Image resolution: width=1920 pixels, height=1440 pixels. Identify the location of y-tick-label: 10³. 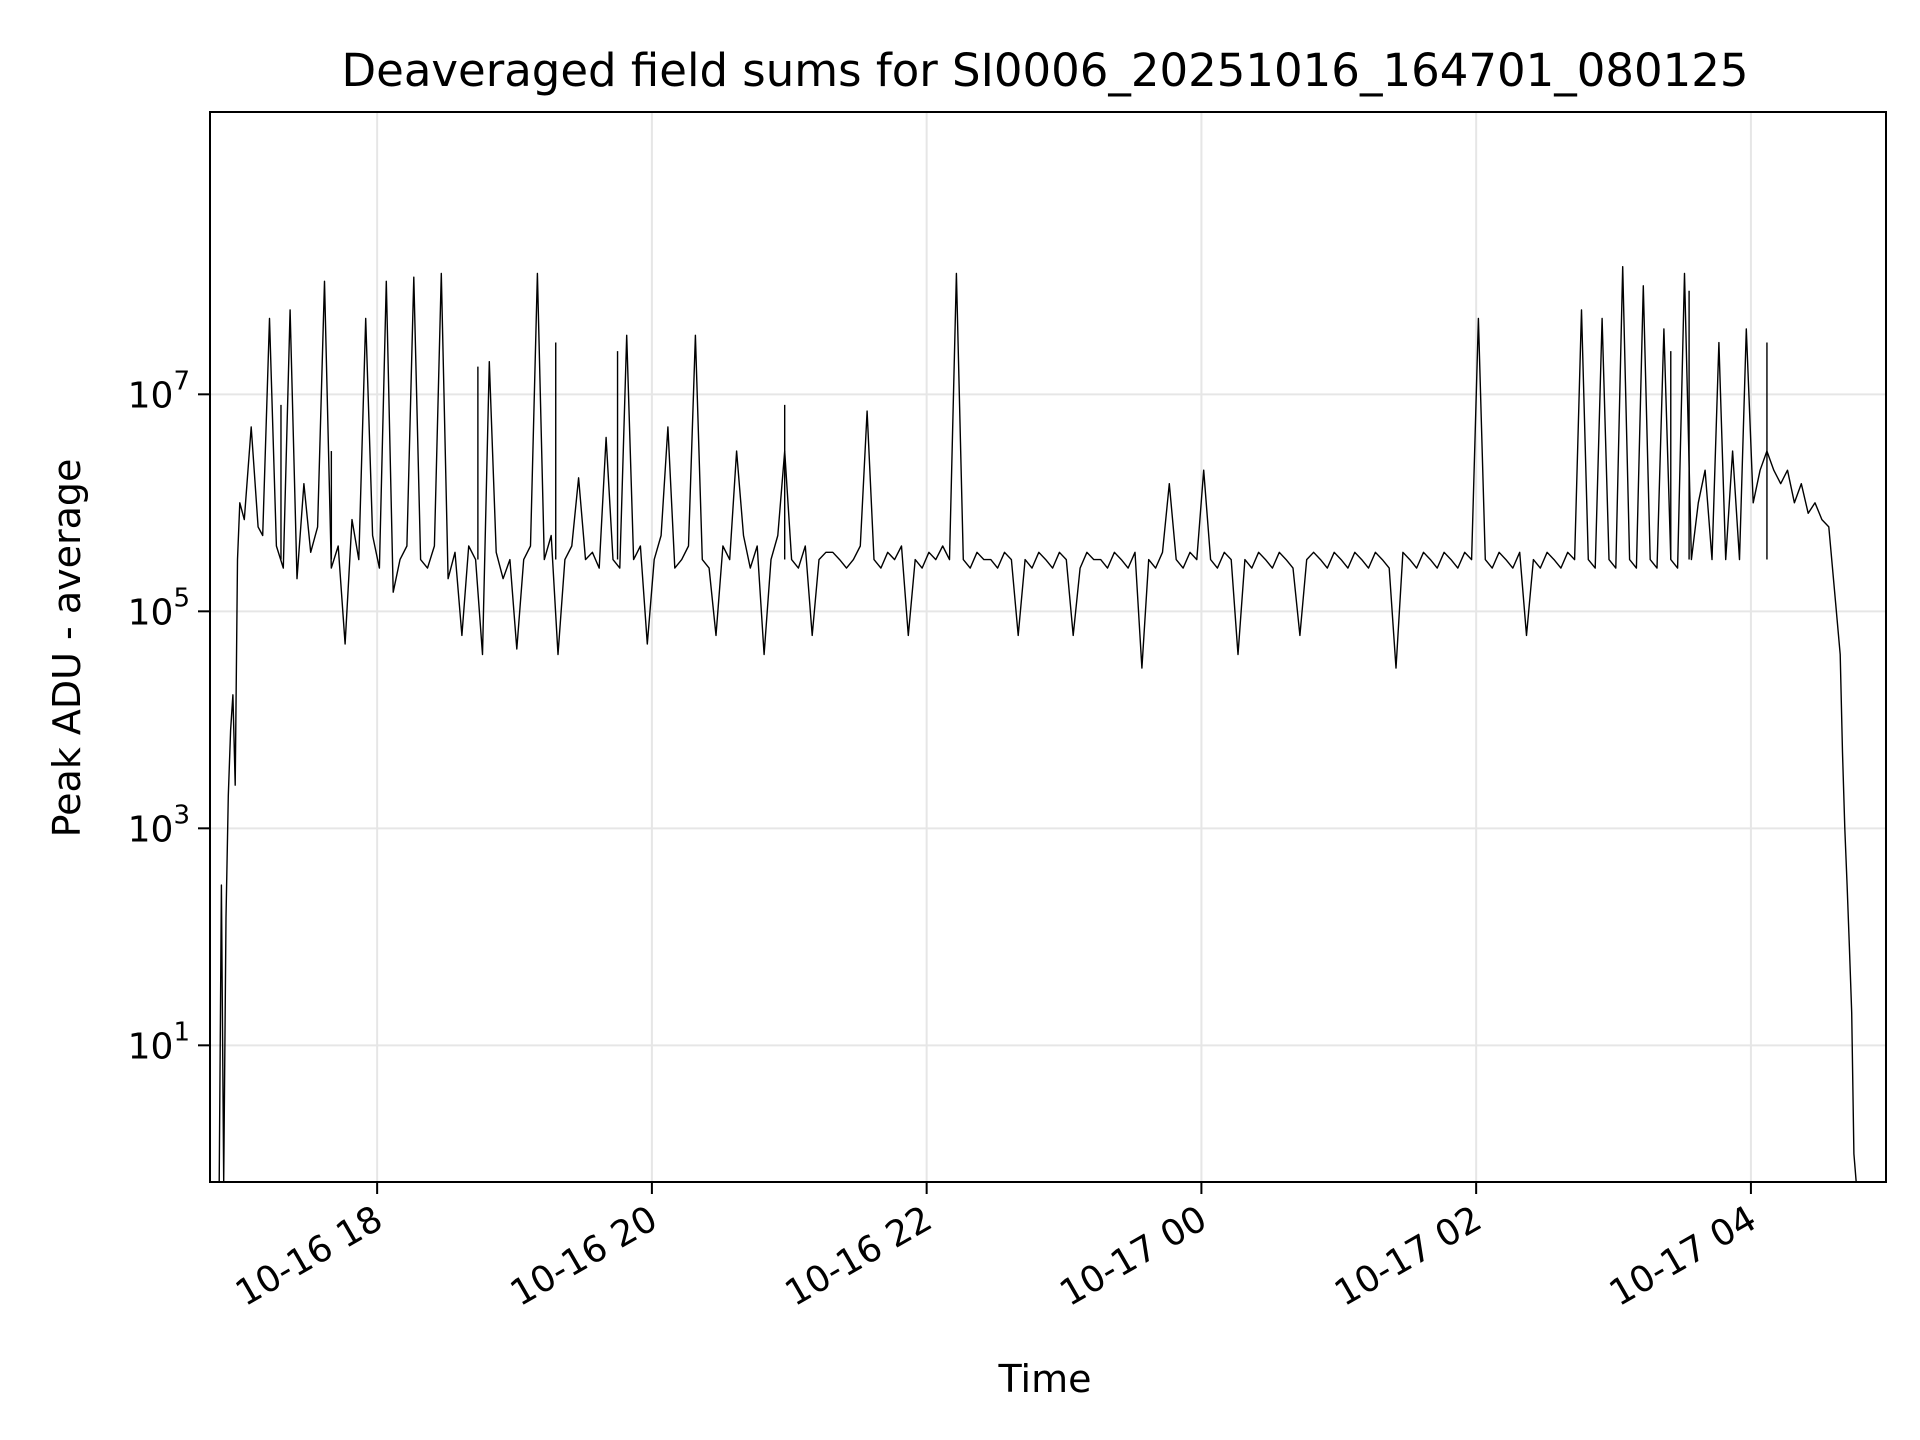
(159, 825).